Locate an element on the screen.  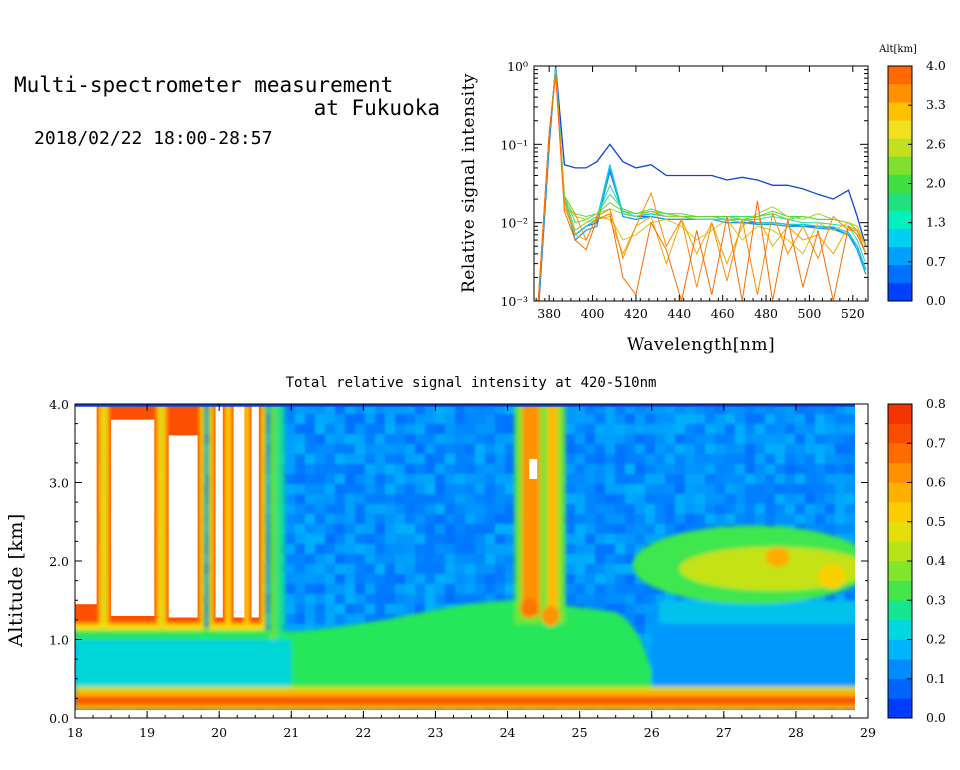
altitude-colorbar-tick-label: 0.7 is located at coordinates (936, 261).